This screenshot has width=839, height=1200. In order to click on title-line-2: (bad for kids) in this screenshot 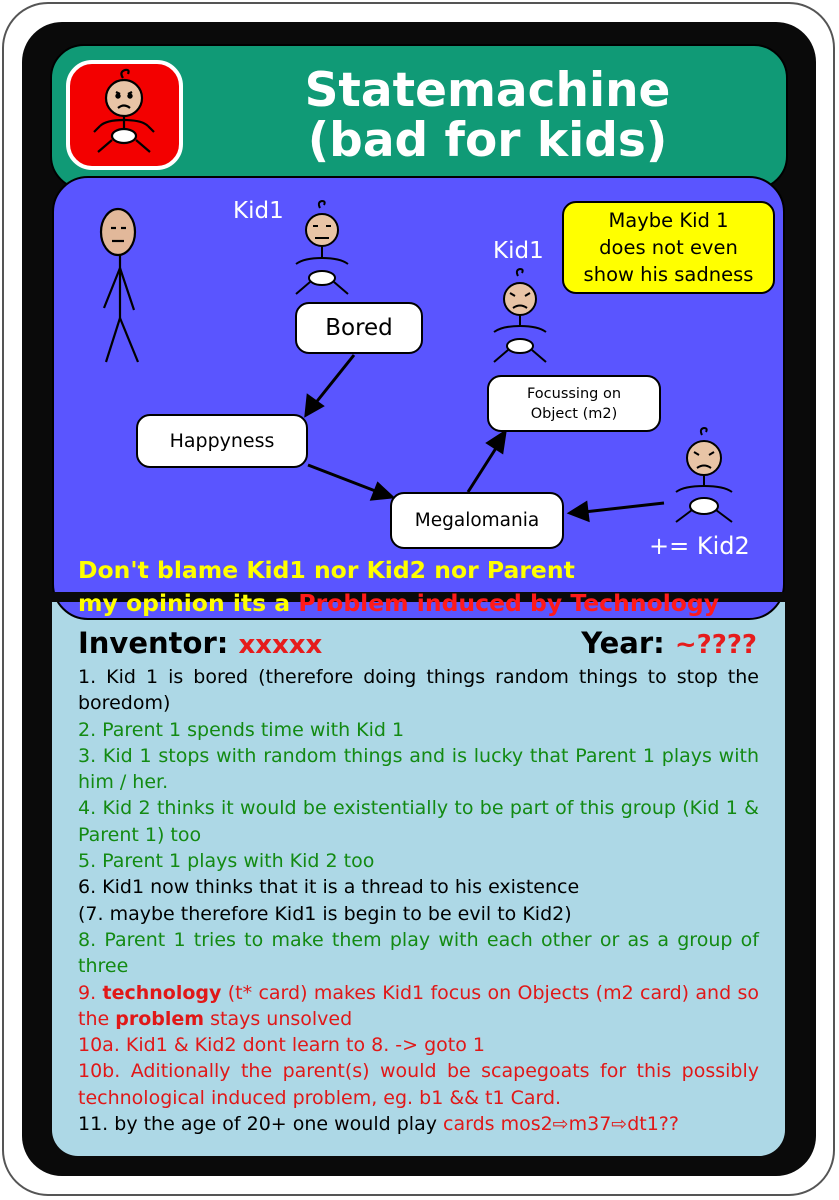, I will do `click(487, 140)`.